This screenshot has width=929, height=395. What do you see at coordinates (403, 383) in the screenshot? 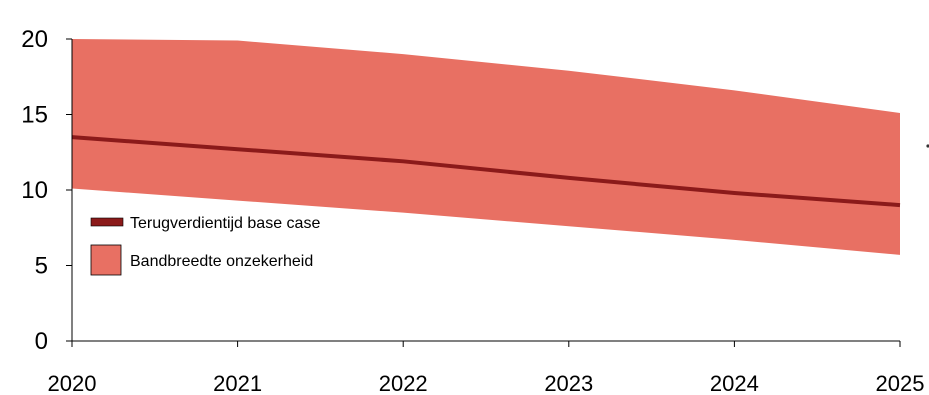
I see `x-tick-label: 2022` at bounding box center [403, 383].